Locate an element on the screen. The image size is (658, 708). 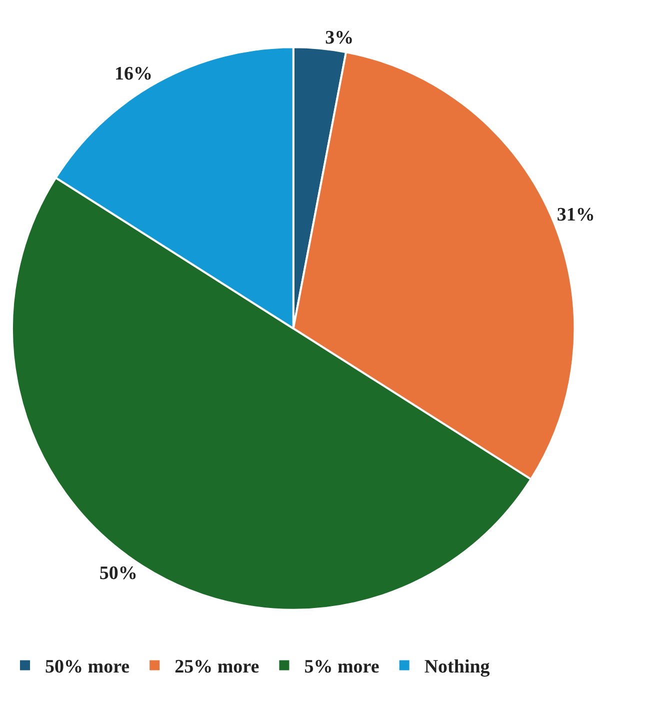
data-label: 31% is located at coordinates (575, 215).